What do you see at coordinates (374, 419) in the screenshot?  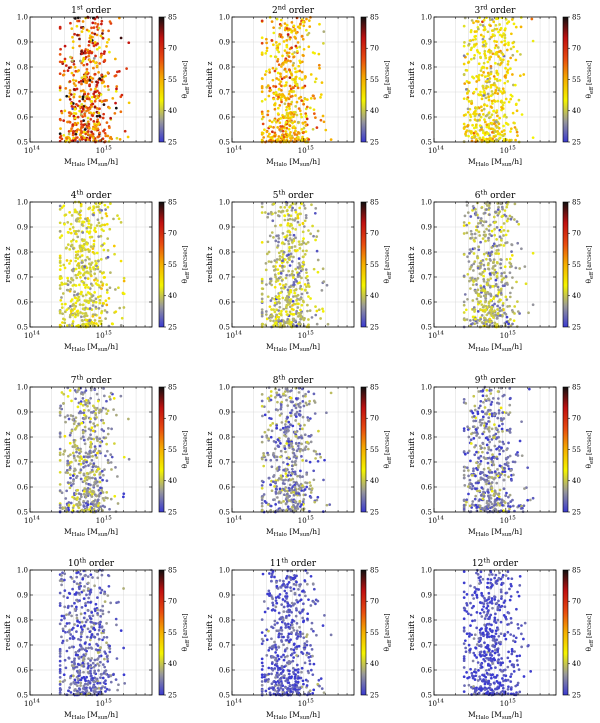 I see `colorbar-tick-label: 70` at bounding box center [374, 419].